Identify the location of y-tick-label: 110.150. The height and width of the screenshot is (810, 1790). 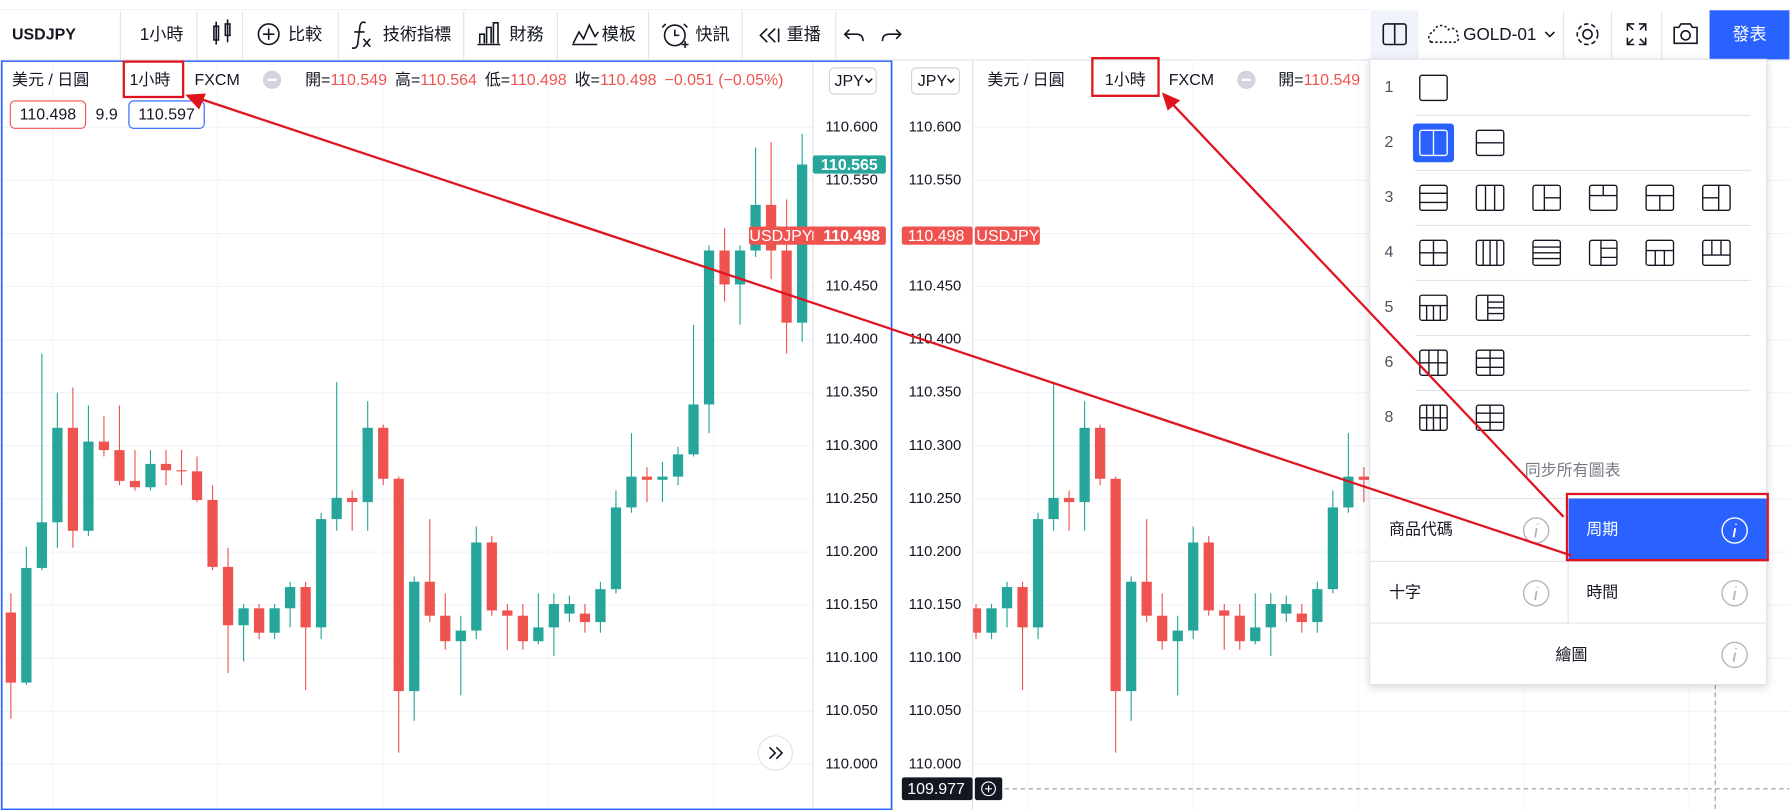
(851, 605).